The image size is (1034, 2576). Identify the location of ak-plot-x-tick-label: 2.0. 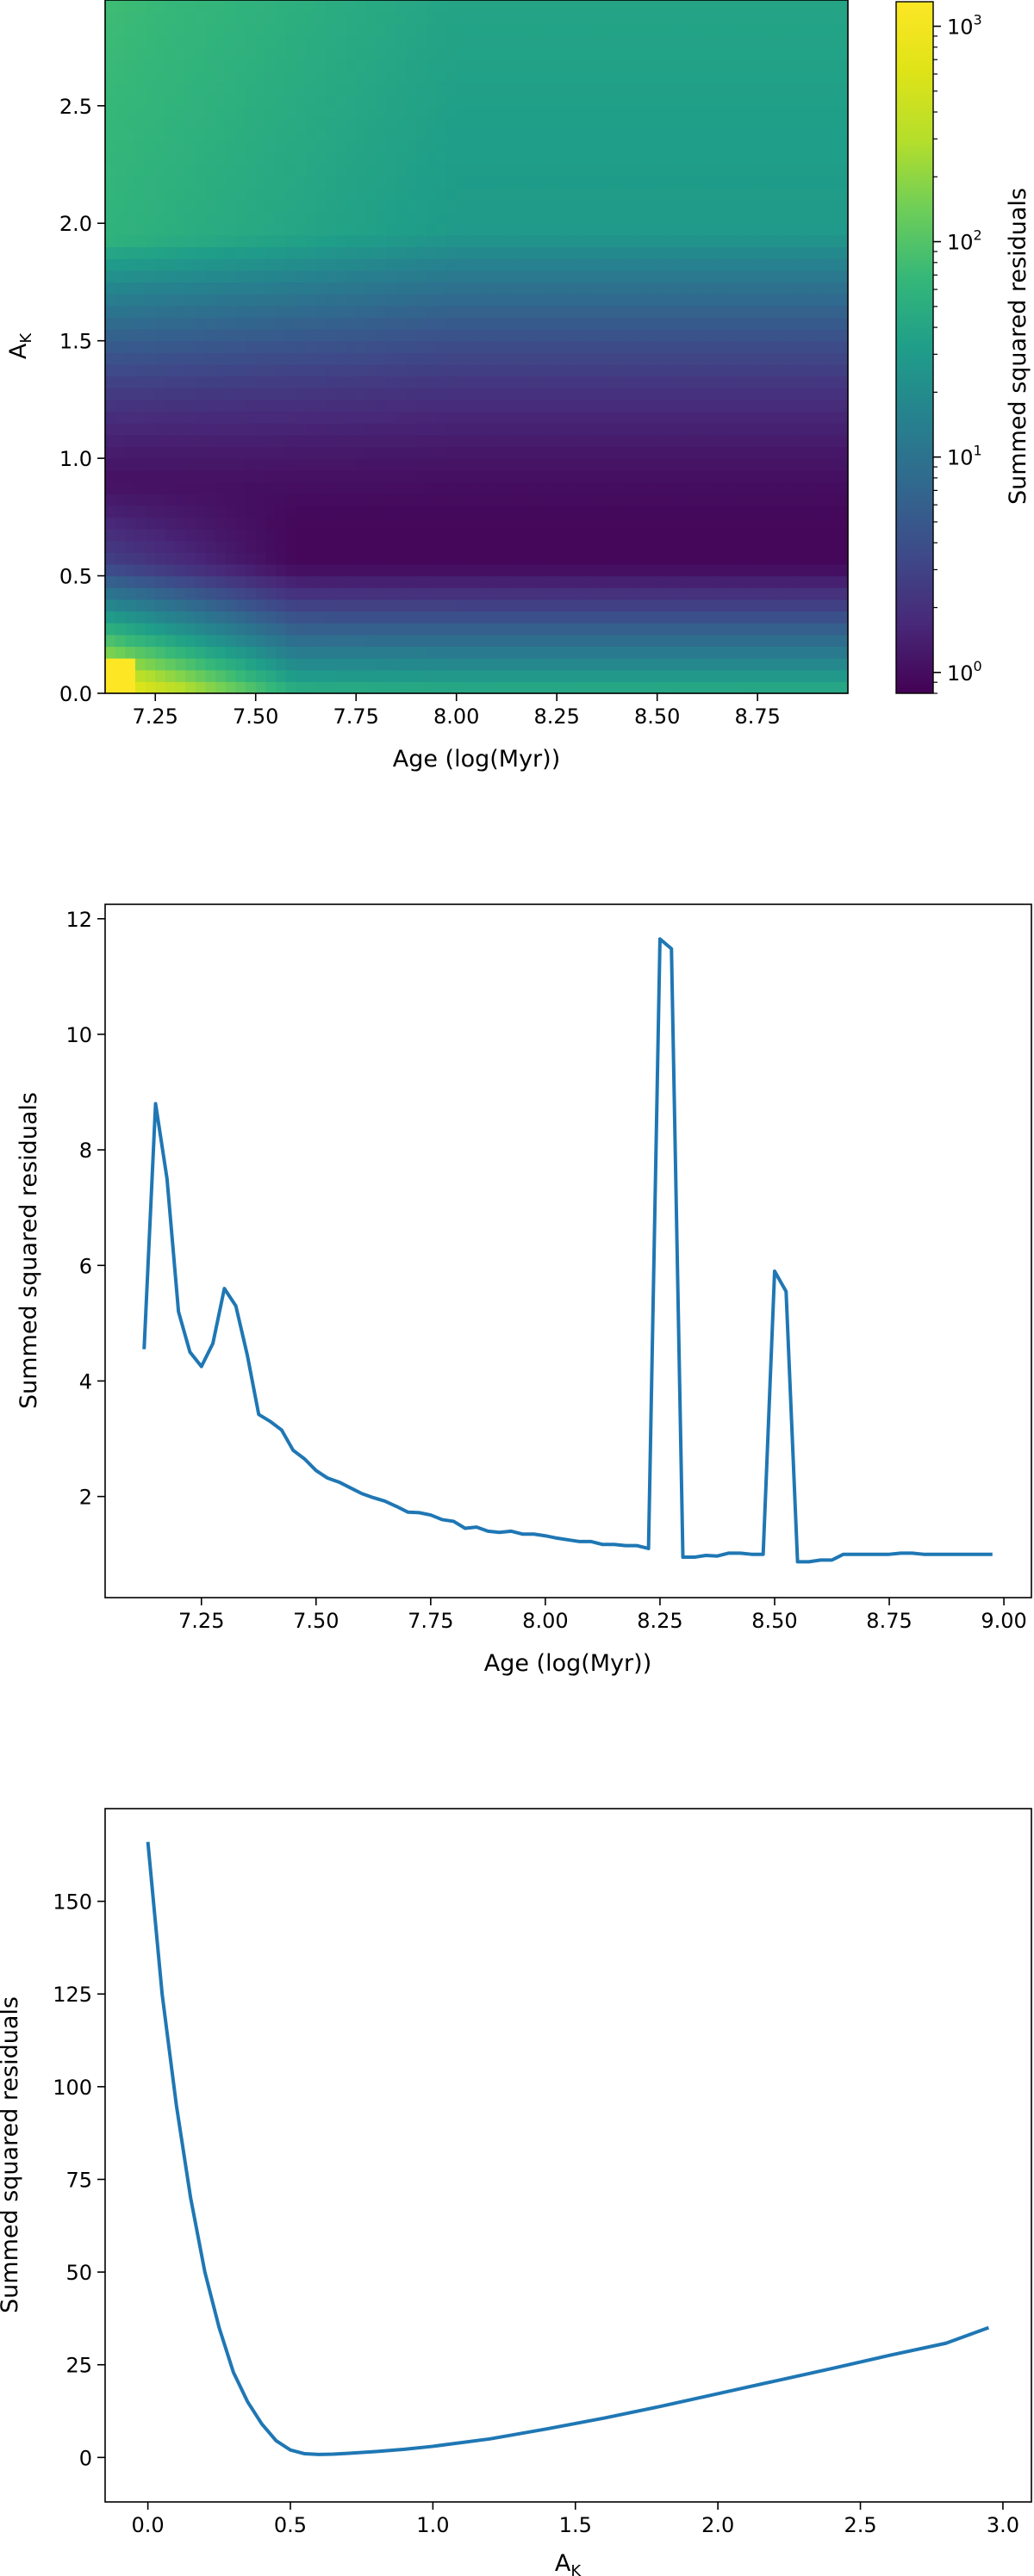
(717, 2525).